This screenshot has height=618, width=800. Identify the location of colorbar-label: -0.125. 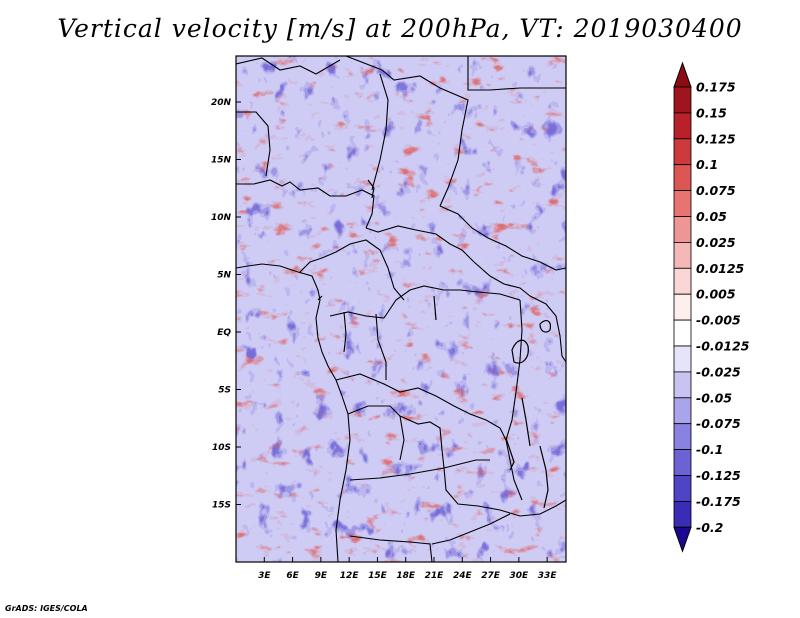
(718, 475).